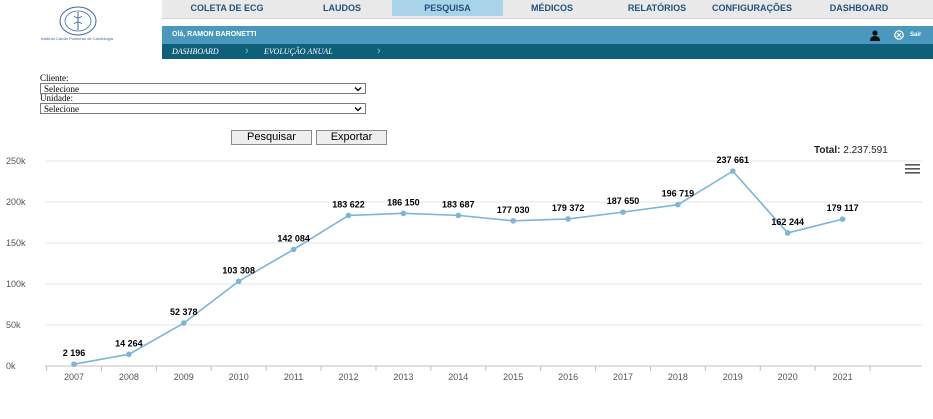 This screenshot has width=933, height=419. I want to click on x-tick-label: 2016, so click(568, 377).